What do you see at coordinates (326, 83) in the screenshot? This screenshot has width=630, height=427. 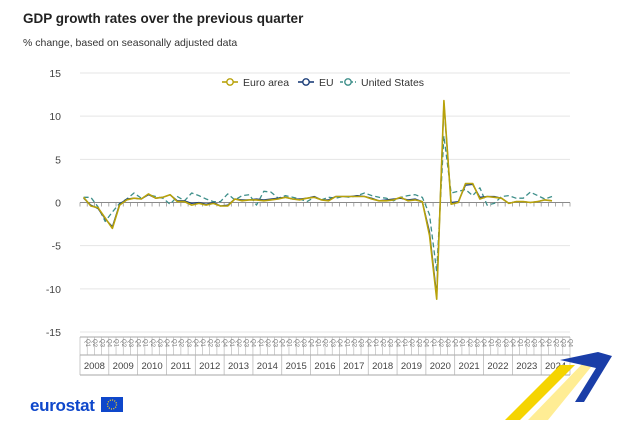 I see `legend-label: EU` at bounding box center [326, 83].